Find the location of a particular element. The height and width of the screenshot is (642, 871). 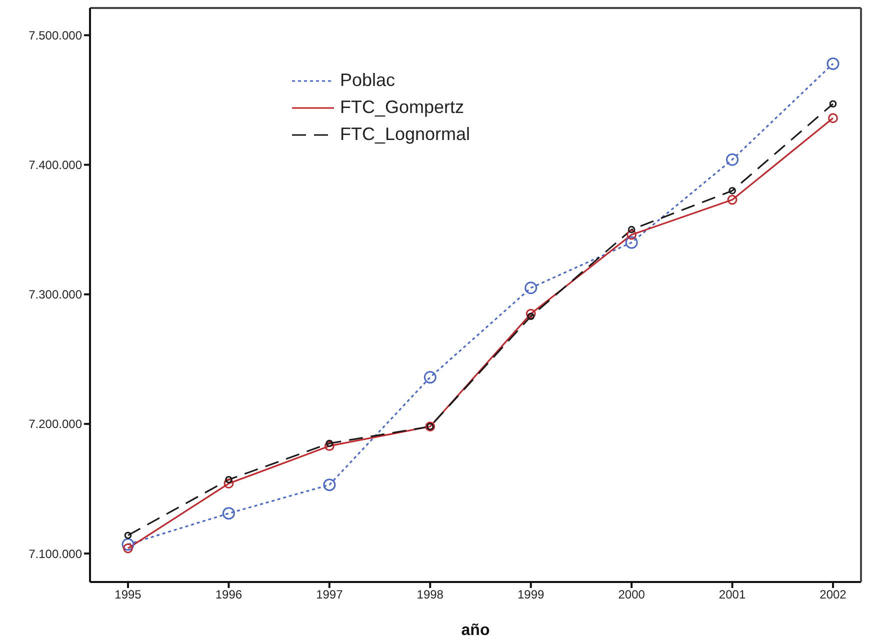

legend-label: FTC_Gompertz is located at coordinates (402, 107).